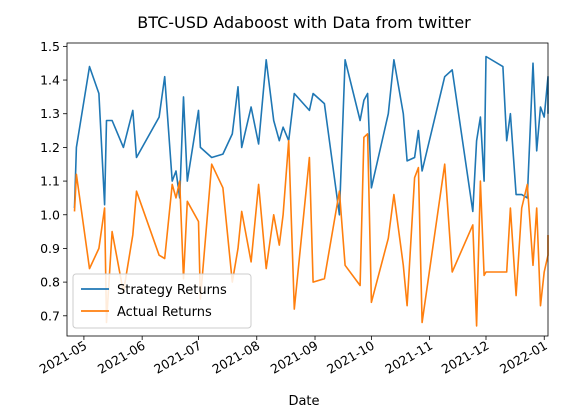  I want to click on x-tick-label: 2022-01, so click(523, 357).